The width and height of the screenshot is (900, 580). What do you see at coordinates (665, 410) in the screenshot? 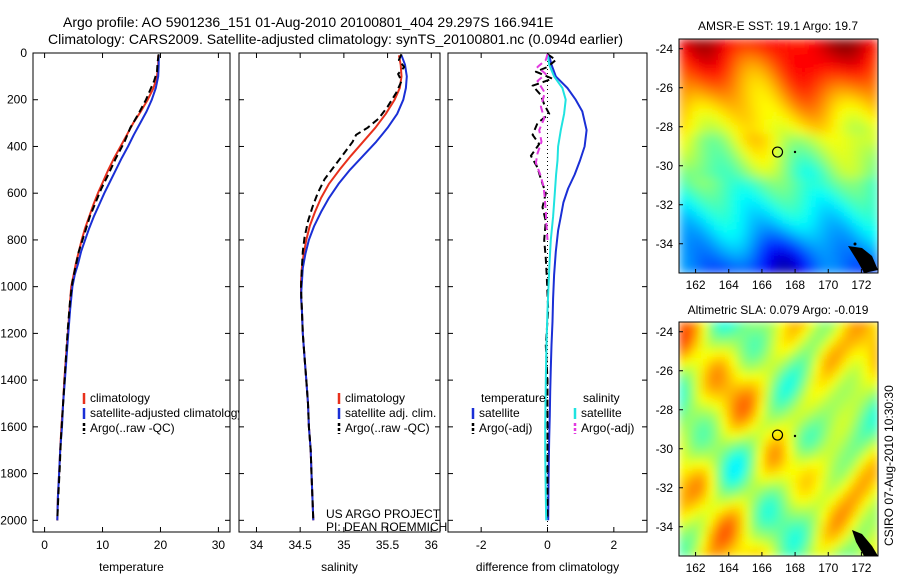
I see `sla_map-ytick-label: -28` at bounding box center [665, 410].